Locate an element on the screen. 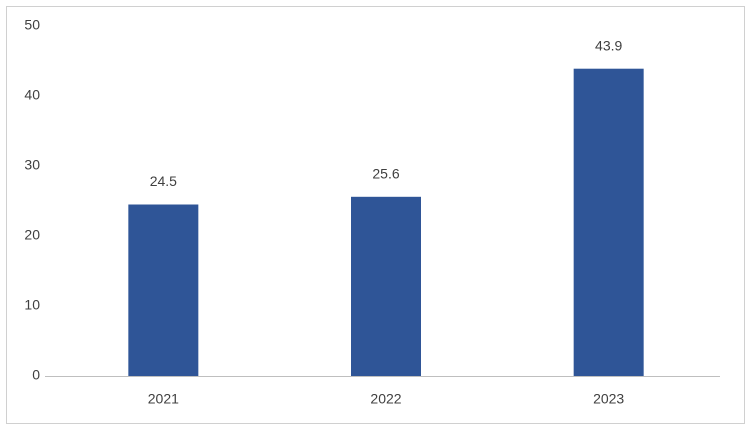  data-label: 25.6 is located at coordinates (385, 174).